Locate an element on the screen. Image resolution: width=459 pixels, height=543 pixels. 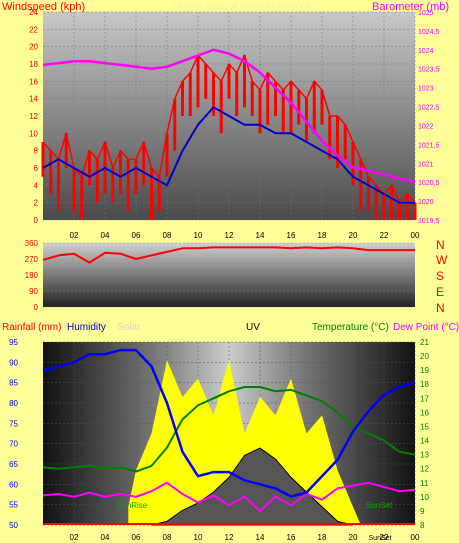
wind-tick-label: 8 is located at coordinates (36, 151).